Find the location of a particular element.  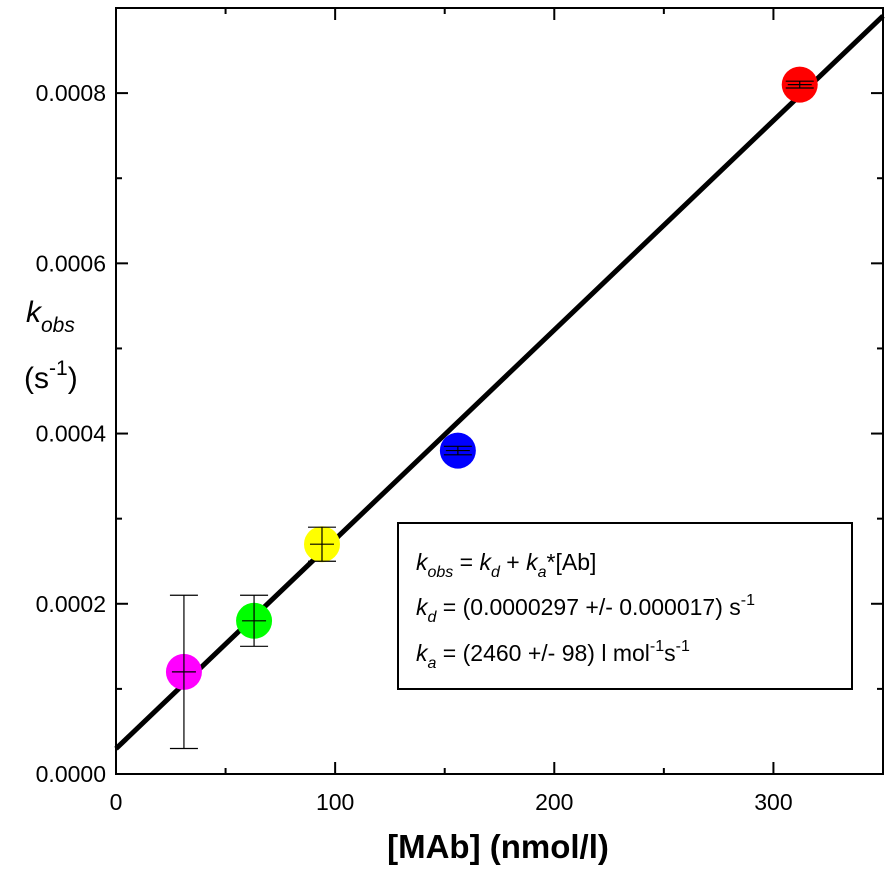

x-axis-label: [MAb] (nmol/l) is located at coordinates (498, 846).